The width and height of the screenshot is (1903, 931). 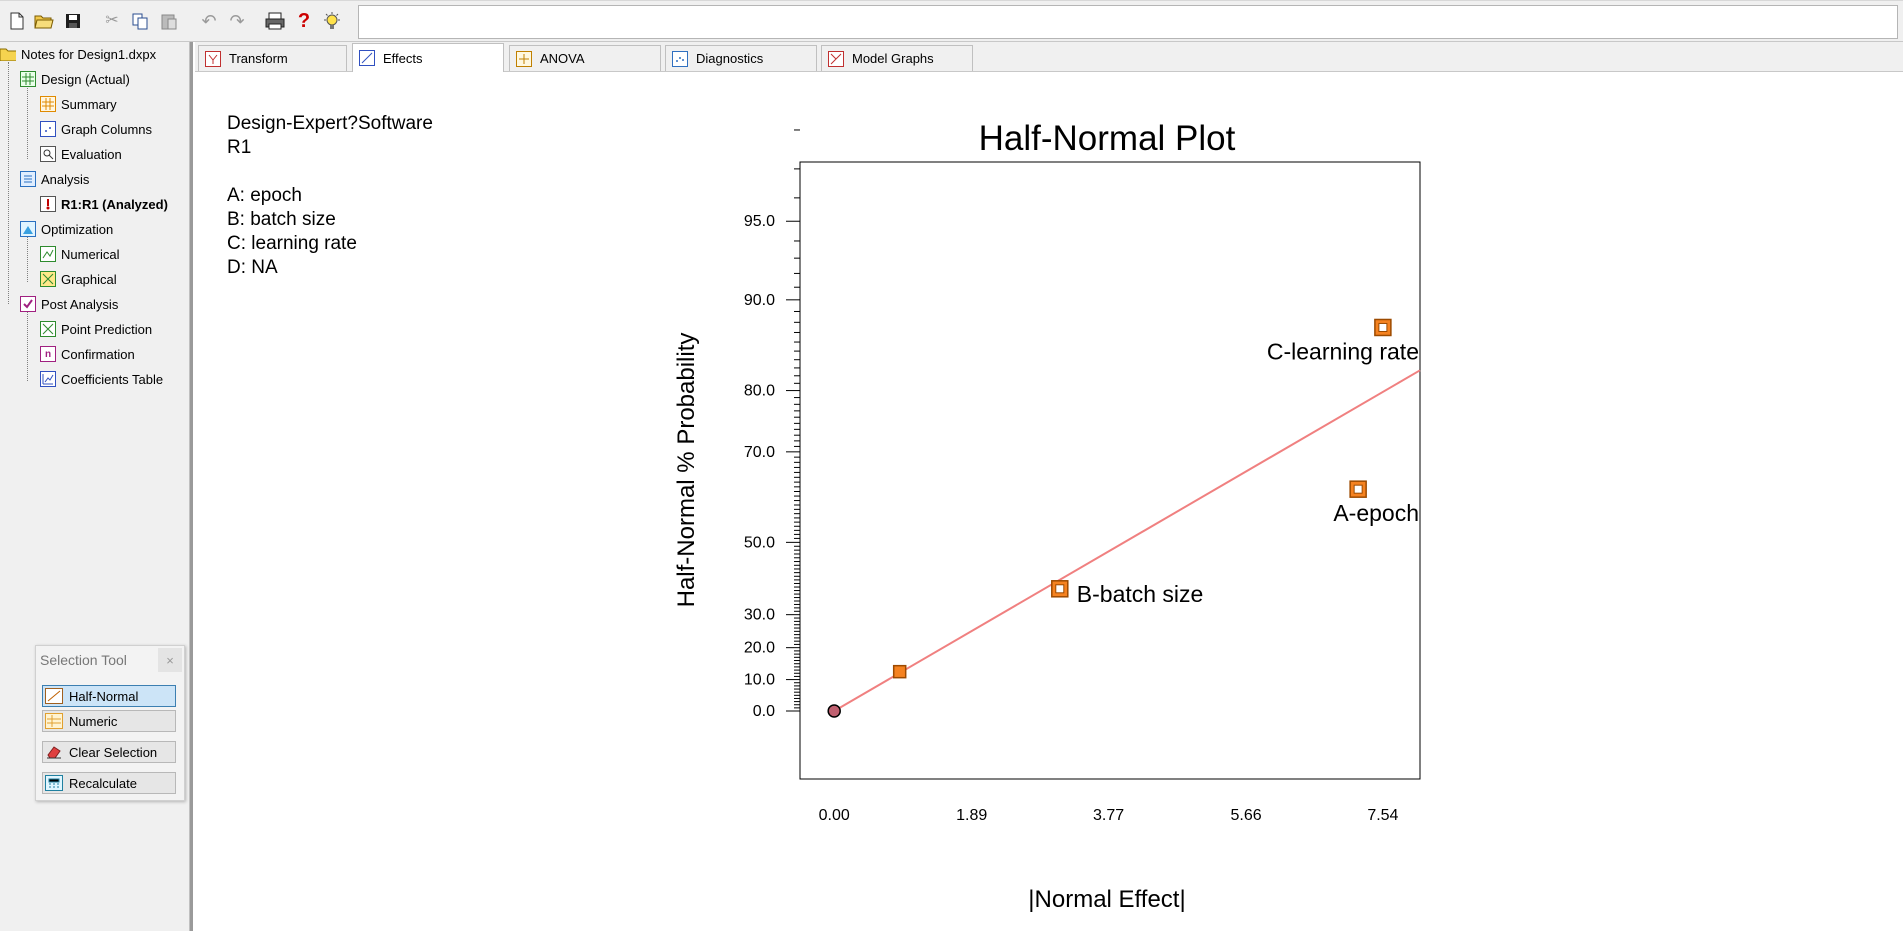 What do you see at coordinates (759, 615) in the screenshot?
I see `y-tick-label: 30.0` at bounding box center [759, 615].